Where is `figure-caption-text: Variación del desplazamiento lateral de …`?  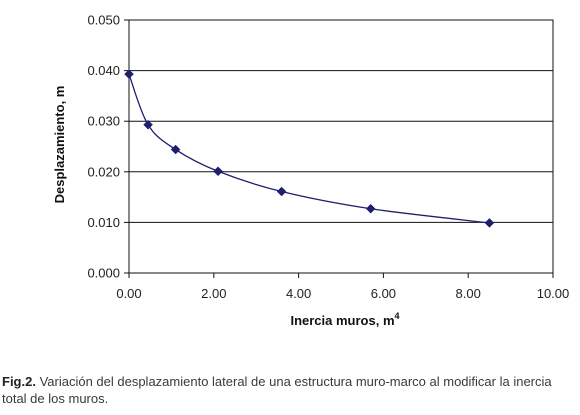
figure-caption-text: Variación del desplazamiento lateral de … is located at coordinates (277, 390).